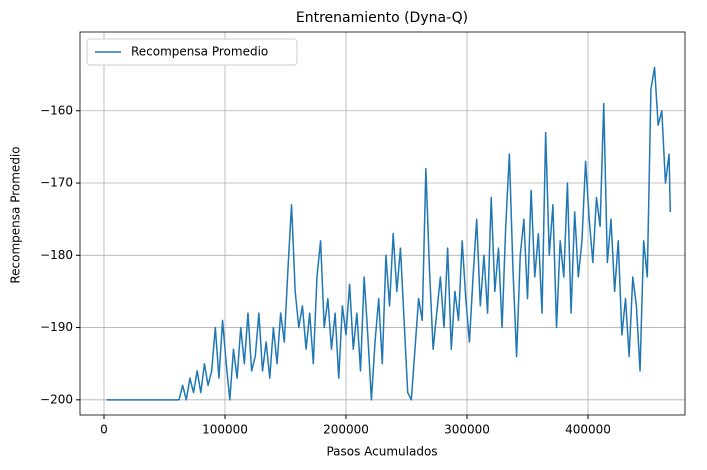 This screenshot has height=470, width=707. Describe the element at coordinates (225, 430) in the screenshot. I see `x-tick-label: 100000` at that location.